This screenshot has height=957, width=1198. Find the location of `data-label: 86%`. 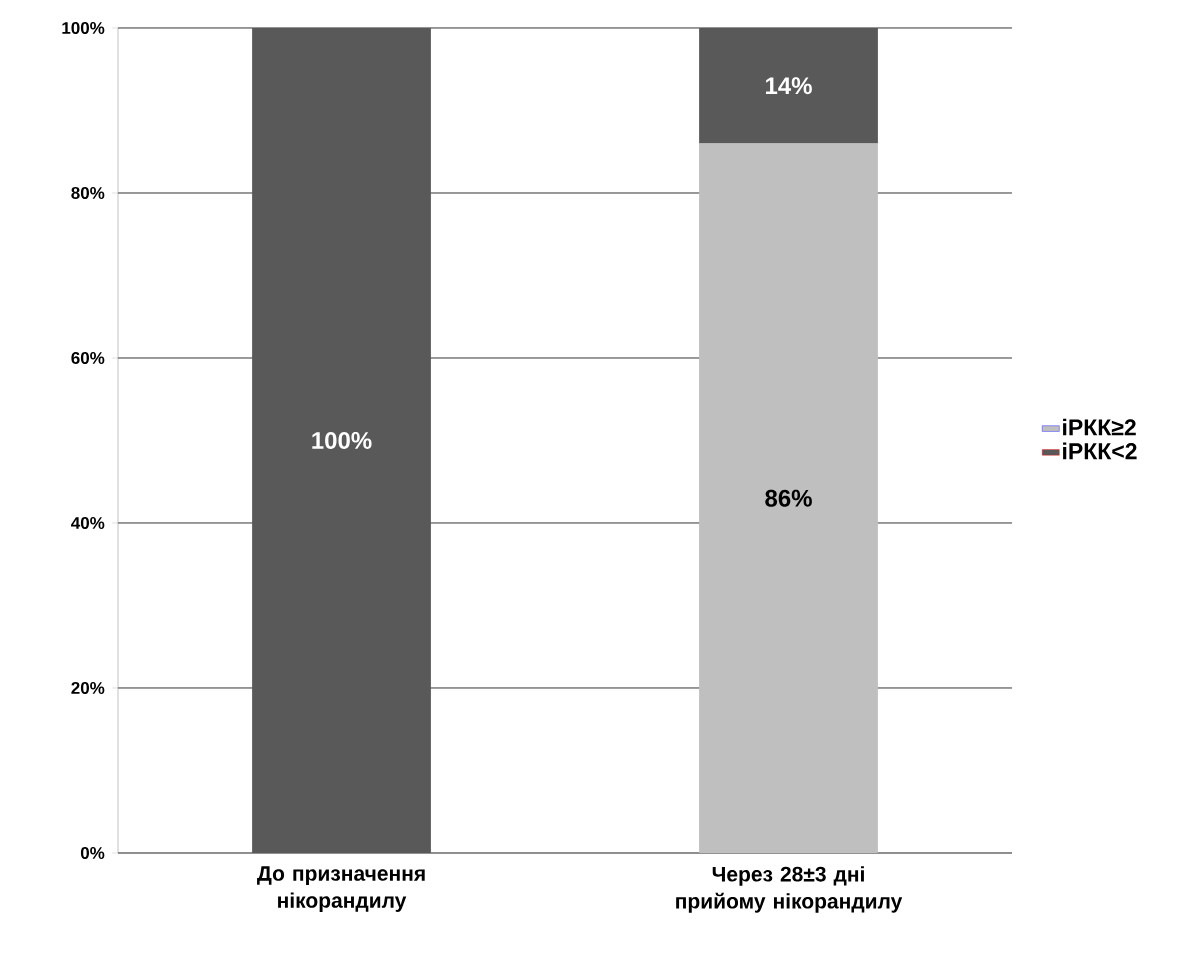

data-label: 86% is located at coordinates (788, 498).